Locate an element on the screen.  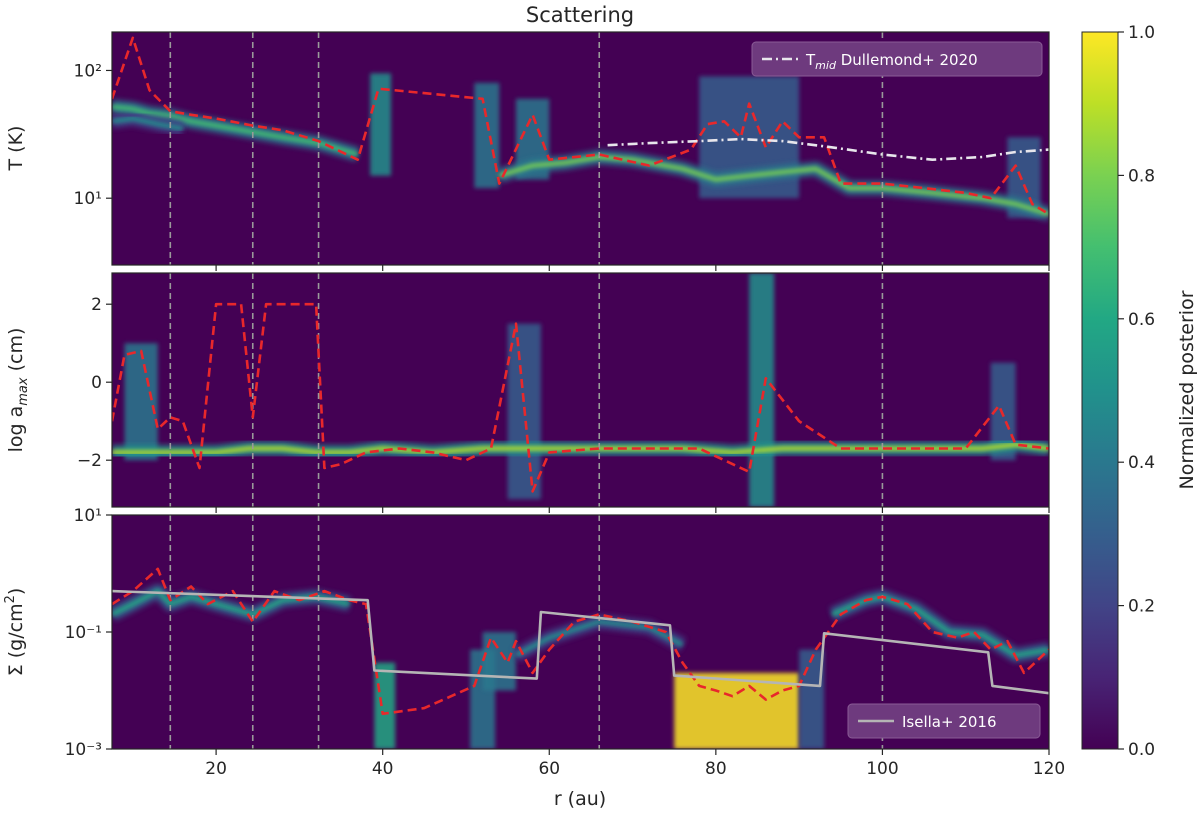
temperature-posterior-heatmap is located at coordinates (580, 147).